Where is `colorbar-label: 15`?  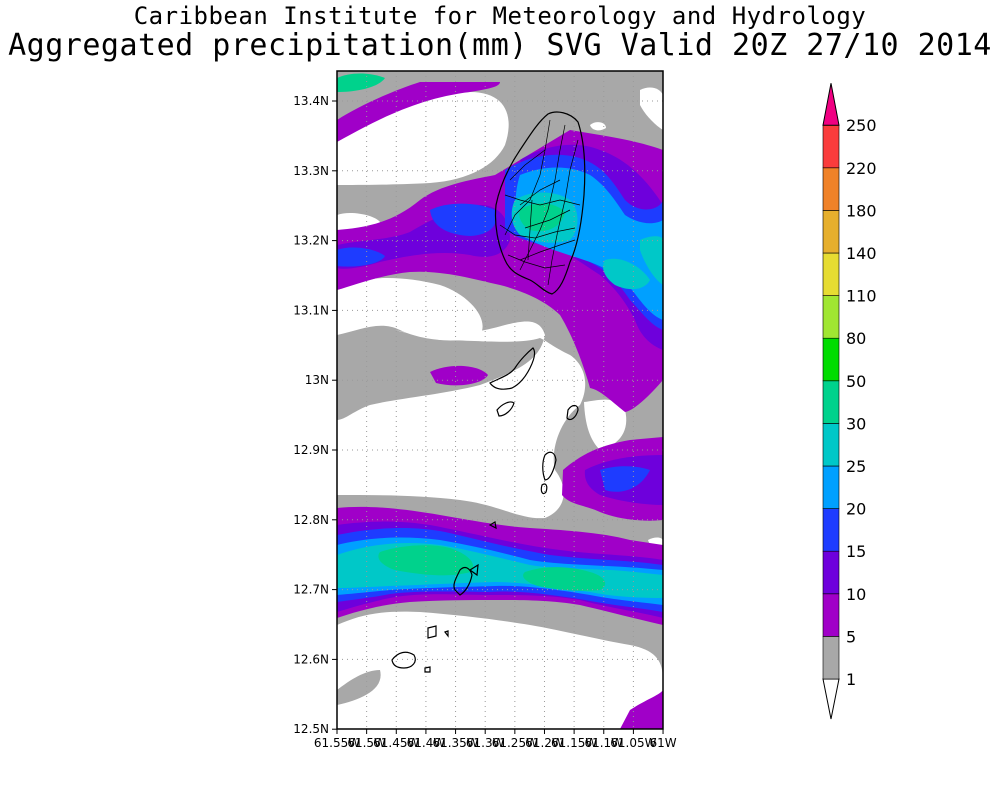
colorbar-label: 15 is located at coordinates (856, 551).